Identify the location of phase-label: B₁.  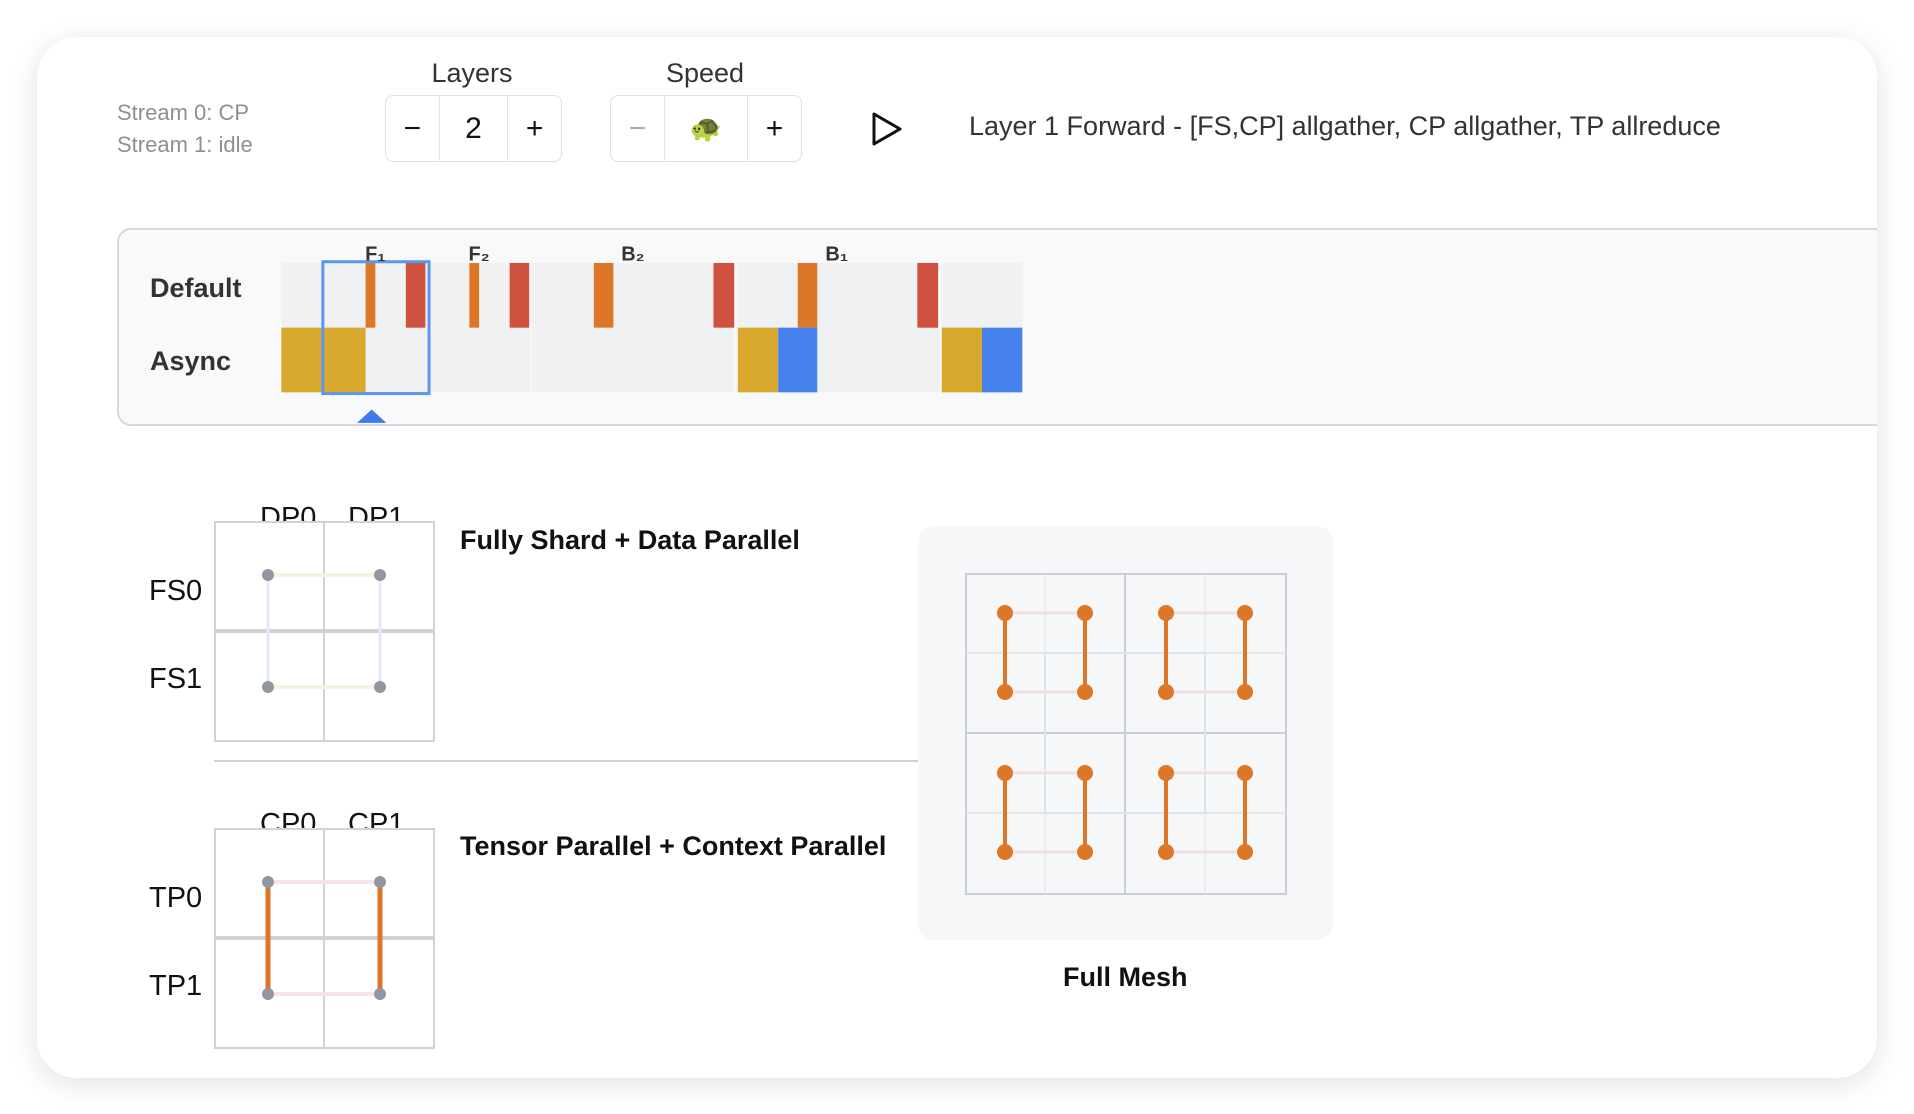
(836, 255).